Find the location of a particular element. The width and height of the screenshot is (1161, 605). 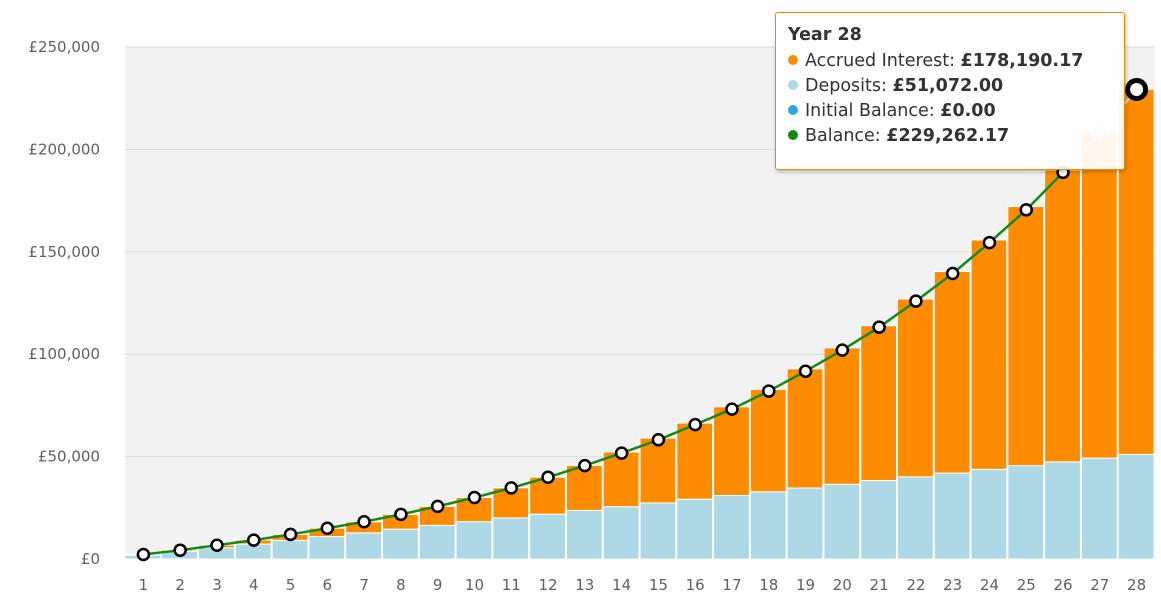

tooltip-title: Year 28 is located at coordinates (825, 35).